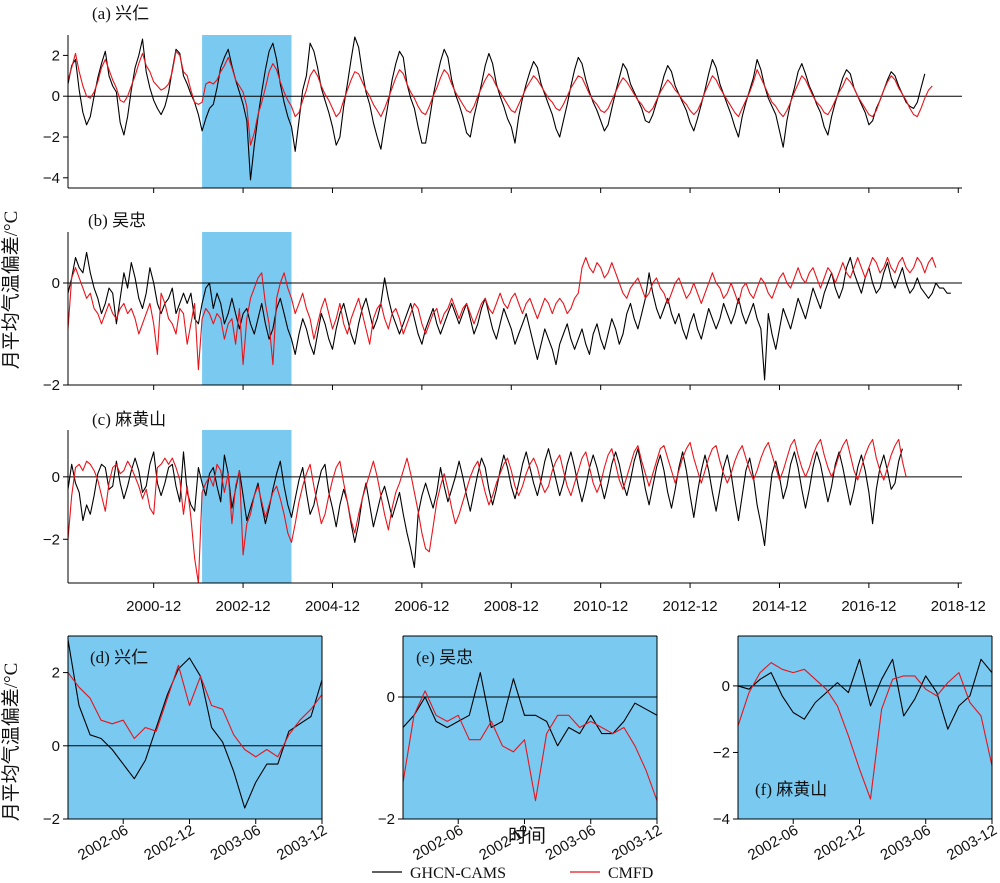 The image size is (1000, 883). I want to click on x-tick-label: 2006-12, so click(421, 606).